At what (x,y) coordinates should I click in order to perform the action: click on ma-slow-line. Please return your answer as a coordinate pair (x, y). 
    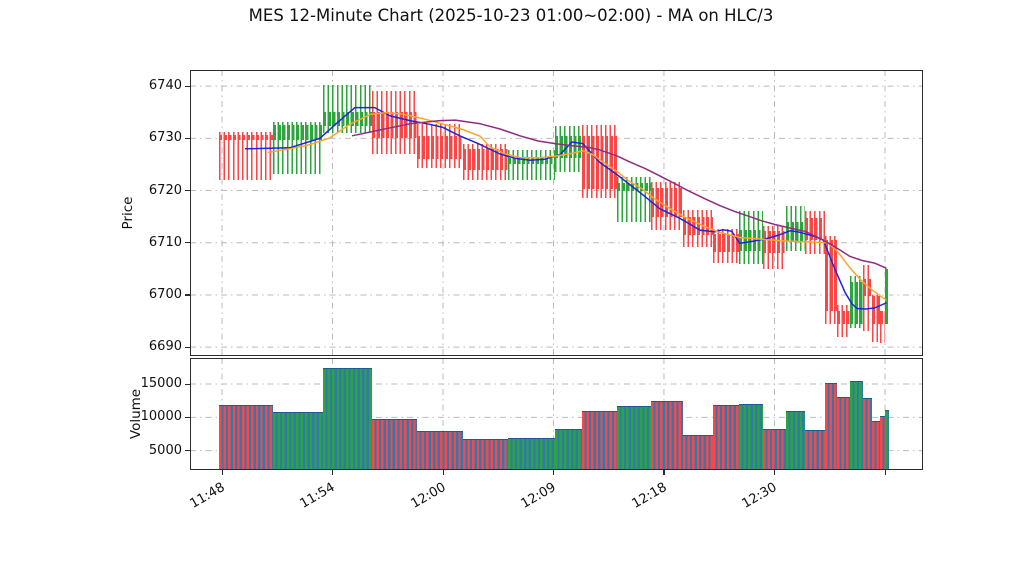
    Looking at the image, I should click on (619, 194).